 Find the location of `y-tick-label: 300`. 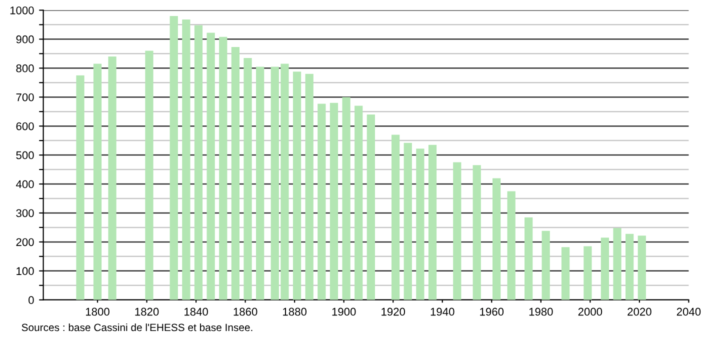

y-tick-label: 300 is located at coordinates (25, 213).